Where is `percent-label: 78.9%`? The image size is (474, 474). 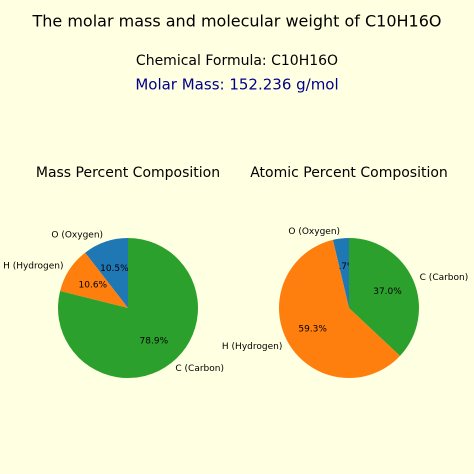 percent-label: 78.9% is located at coordinates (154, 342).